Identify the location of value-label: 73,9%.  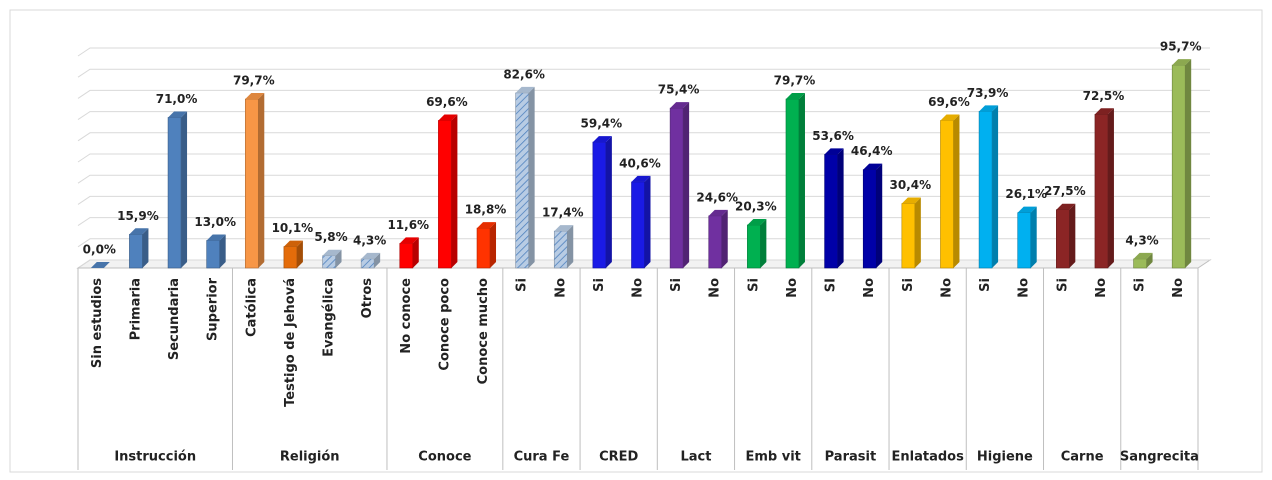
(988, 93).